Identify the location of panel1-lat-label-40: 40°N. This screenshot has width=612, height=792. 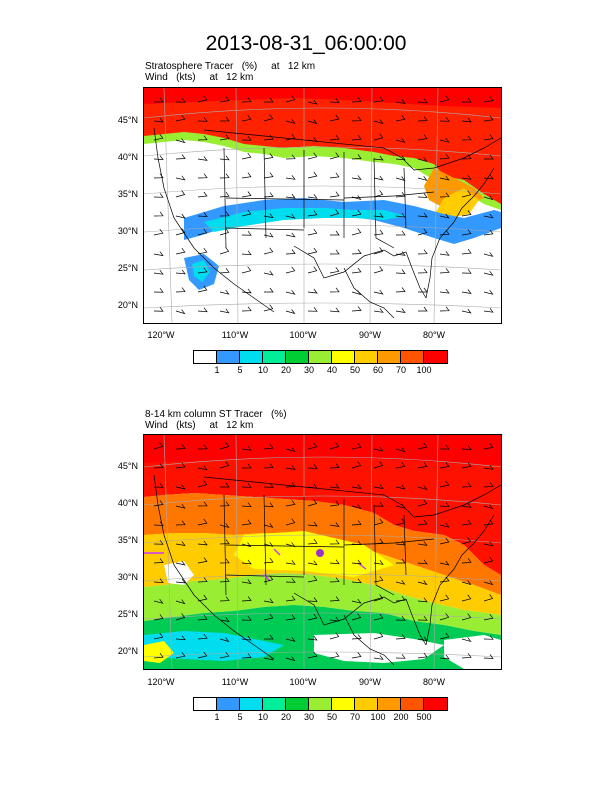
(127, 157).